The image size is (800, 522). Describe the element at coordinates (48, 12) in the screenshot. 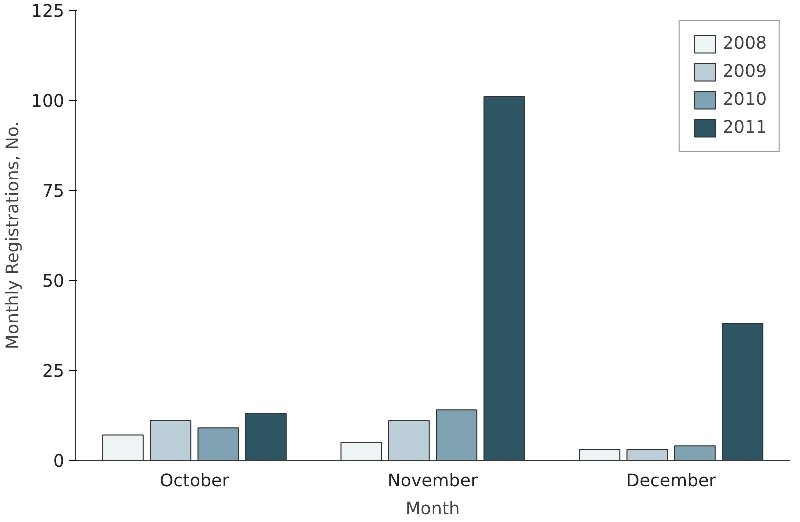

I see `y-tick-label: 125` at that location.